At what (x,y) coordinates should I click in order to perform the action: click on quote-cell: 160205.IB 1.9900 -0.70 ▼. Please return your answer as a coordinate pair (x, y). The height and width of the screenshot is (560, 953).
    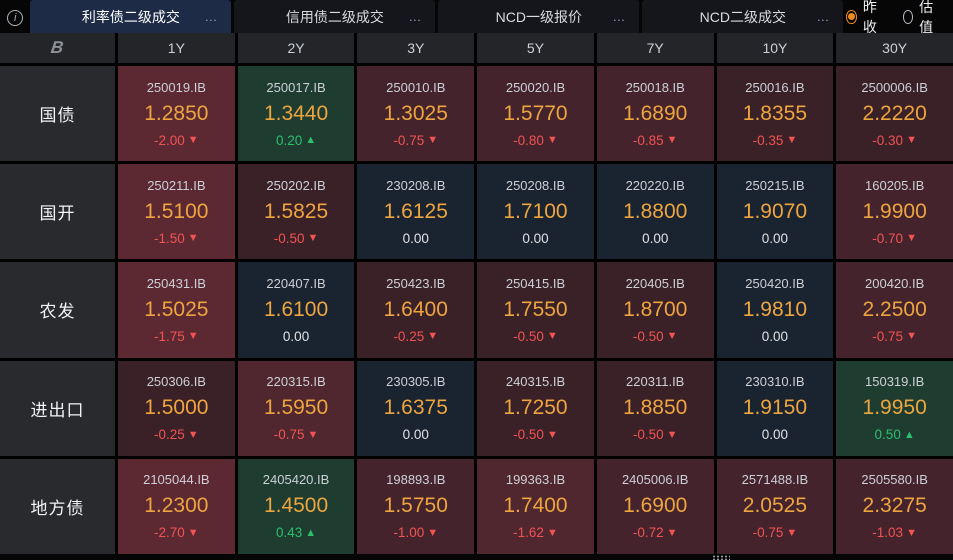
    Looking at the image, I should click on (894, 212).